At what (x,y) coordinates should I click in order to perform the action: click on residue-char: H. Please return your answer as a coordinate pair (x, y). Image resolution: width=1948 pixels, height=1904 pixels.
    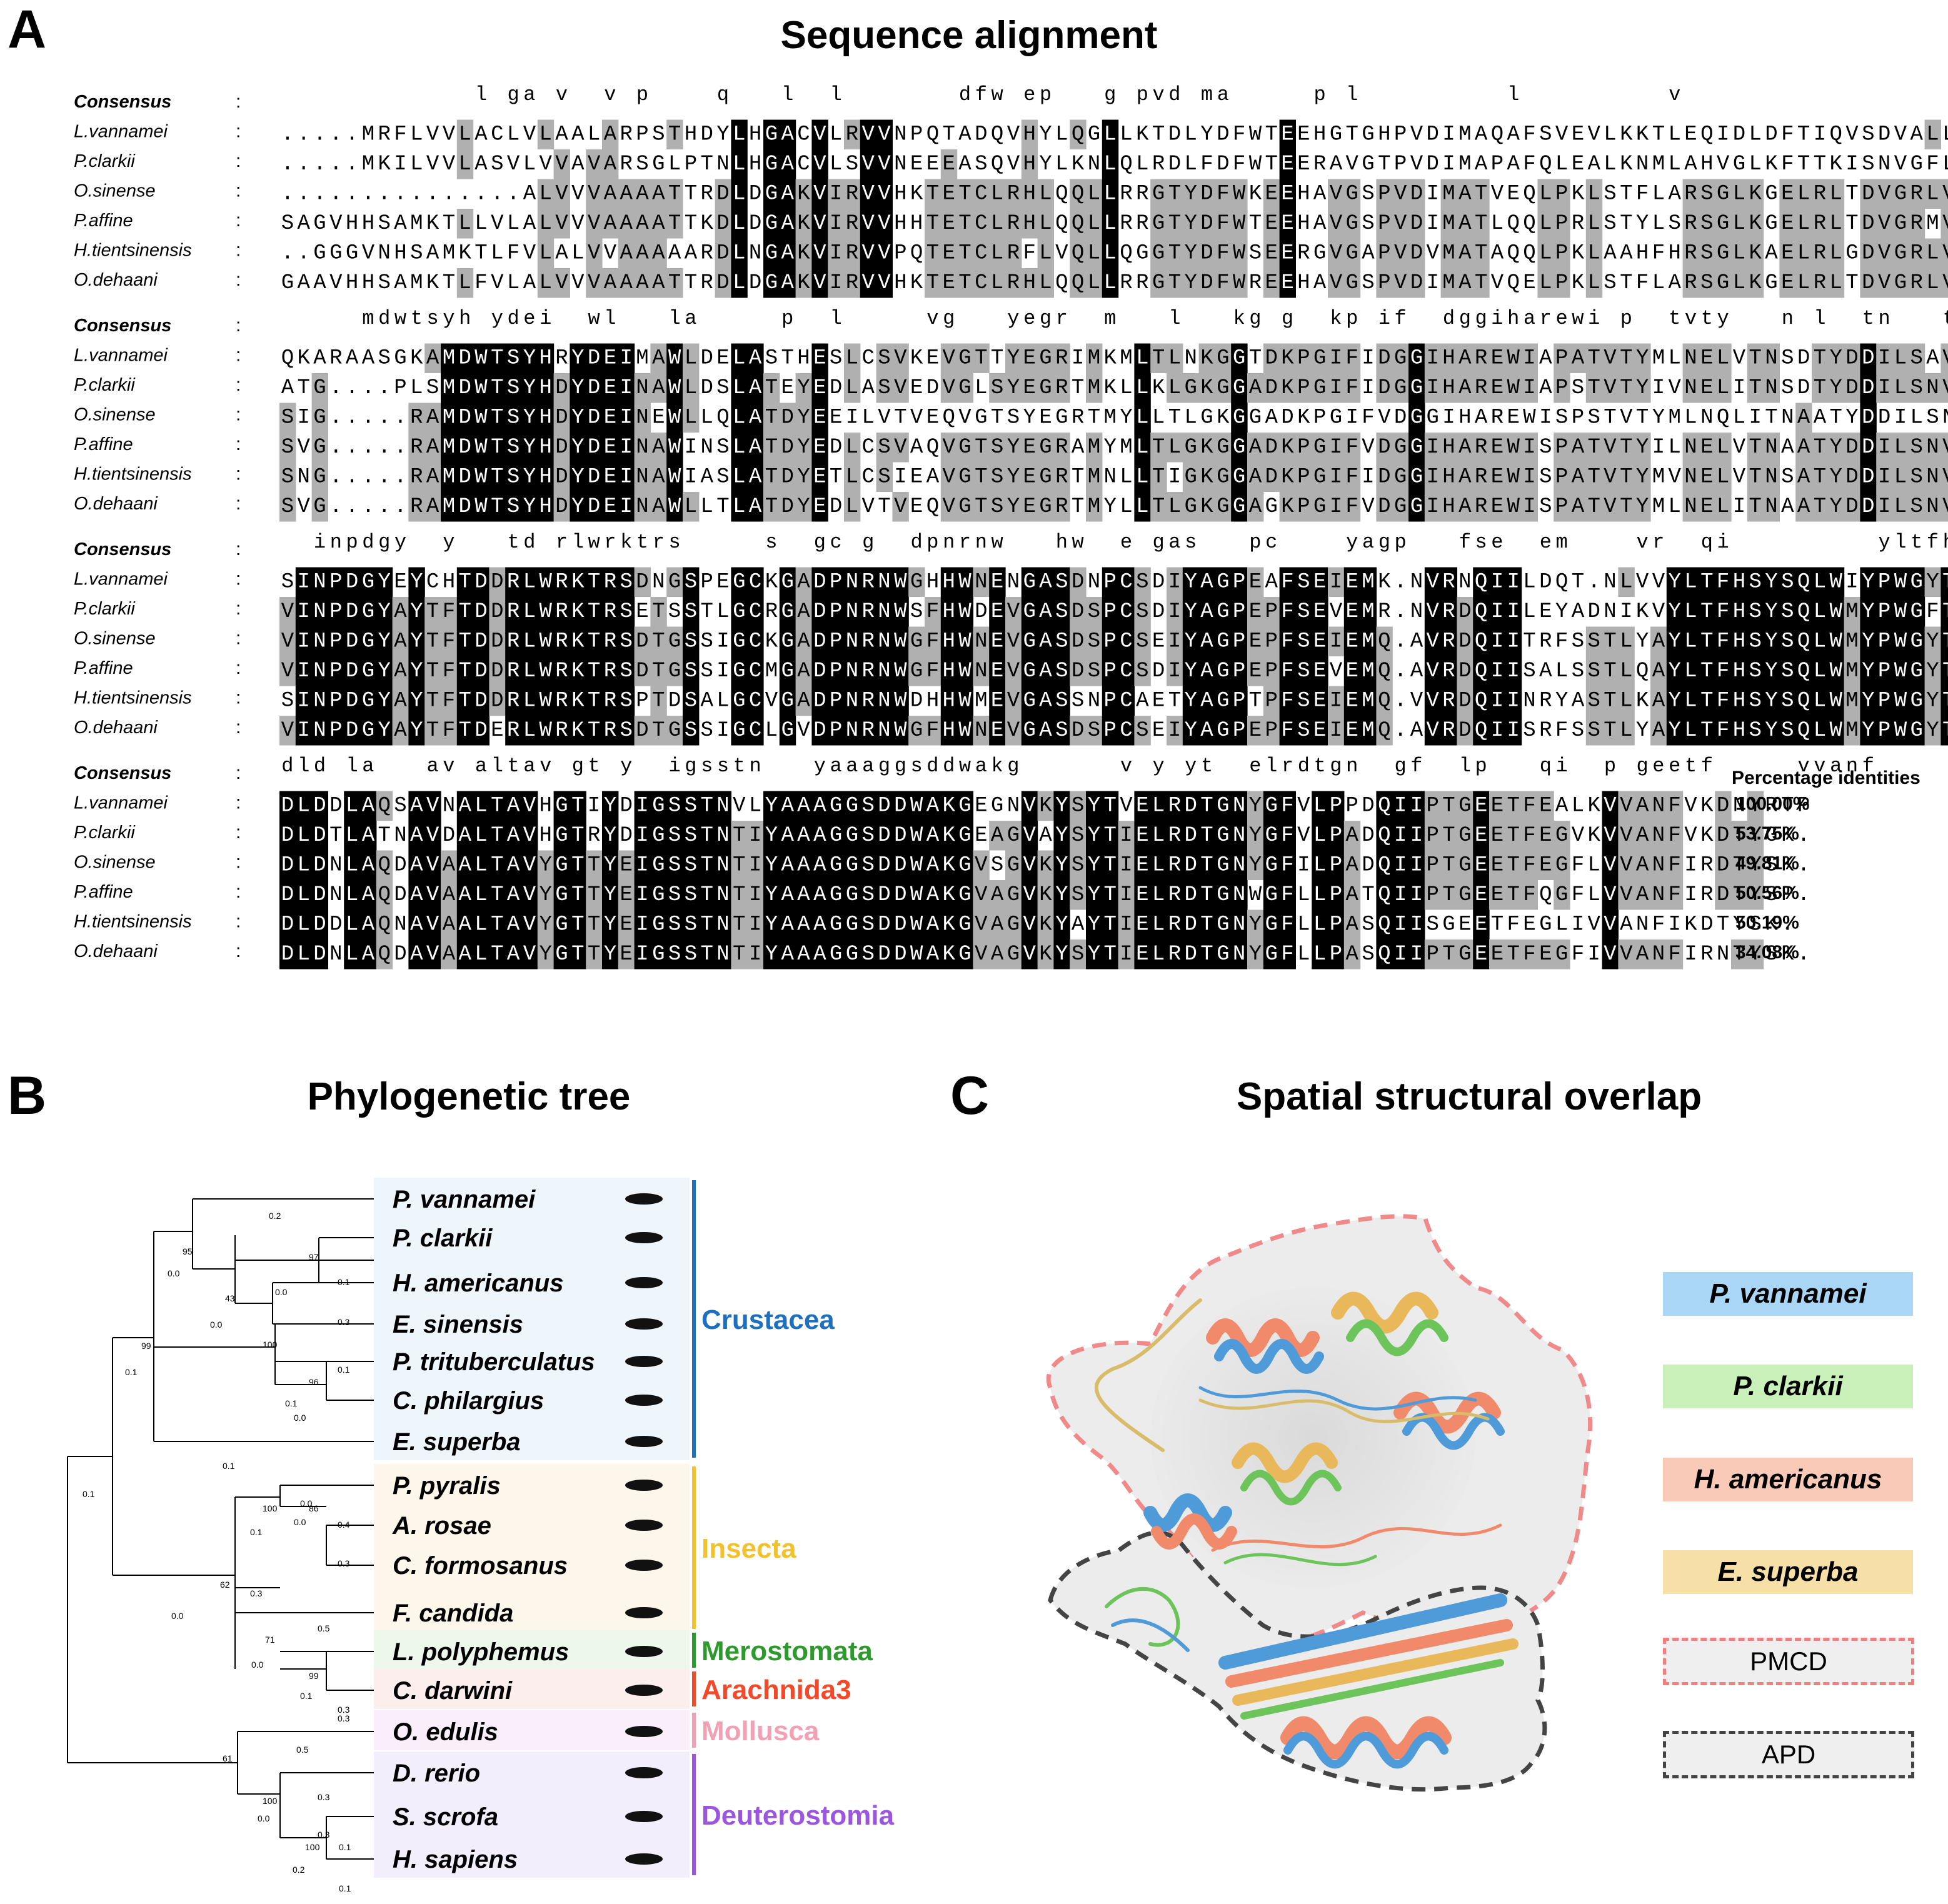
    Looking at the image, I should click on (352, 224).